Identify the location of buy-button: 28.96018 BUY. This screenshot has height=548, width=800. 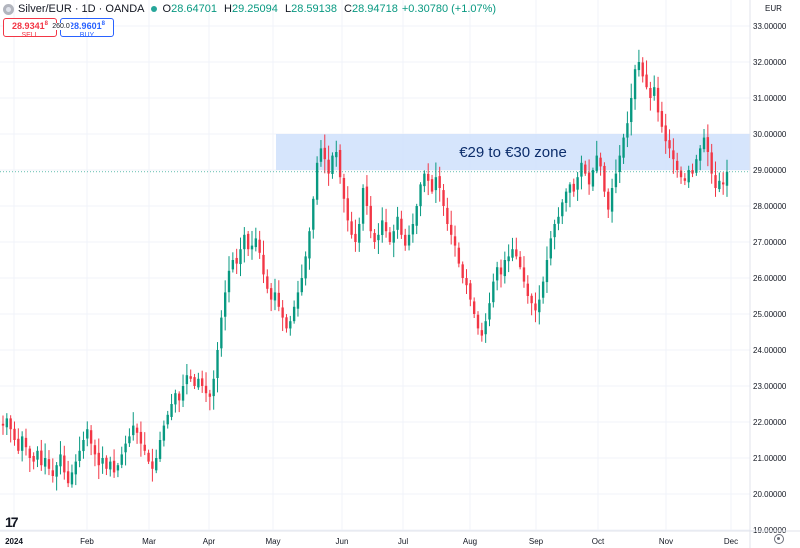
(87, 28).